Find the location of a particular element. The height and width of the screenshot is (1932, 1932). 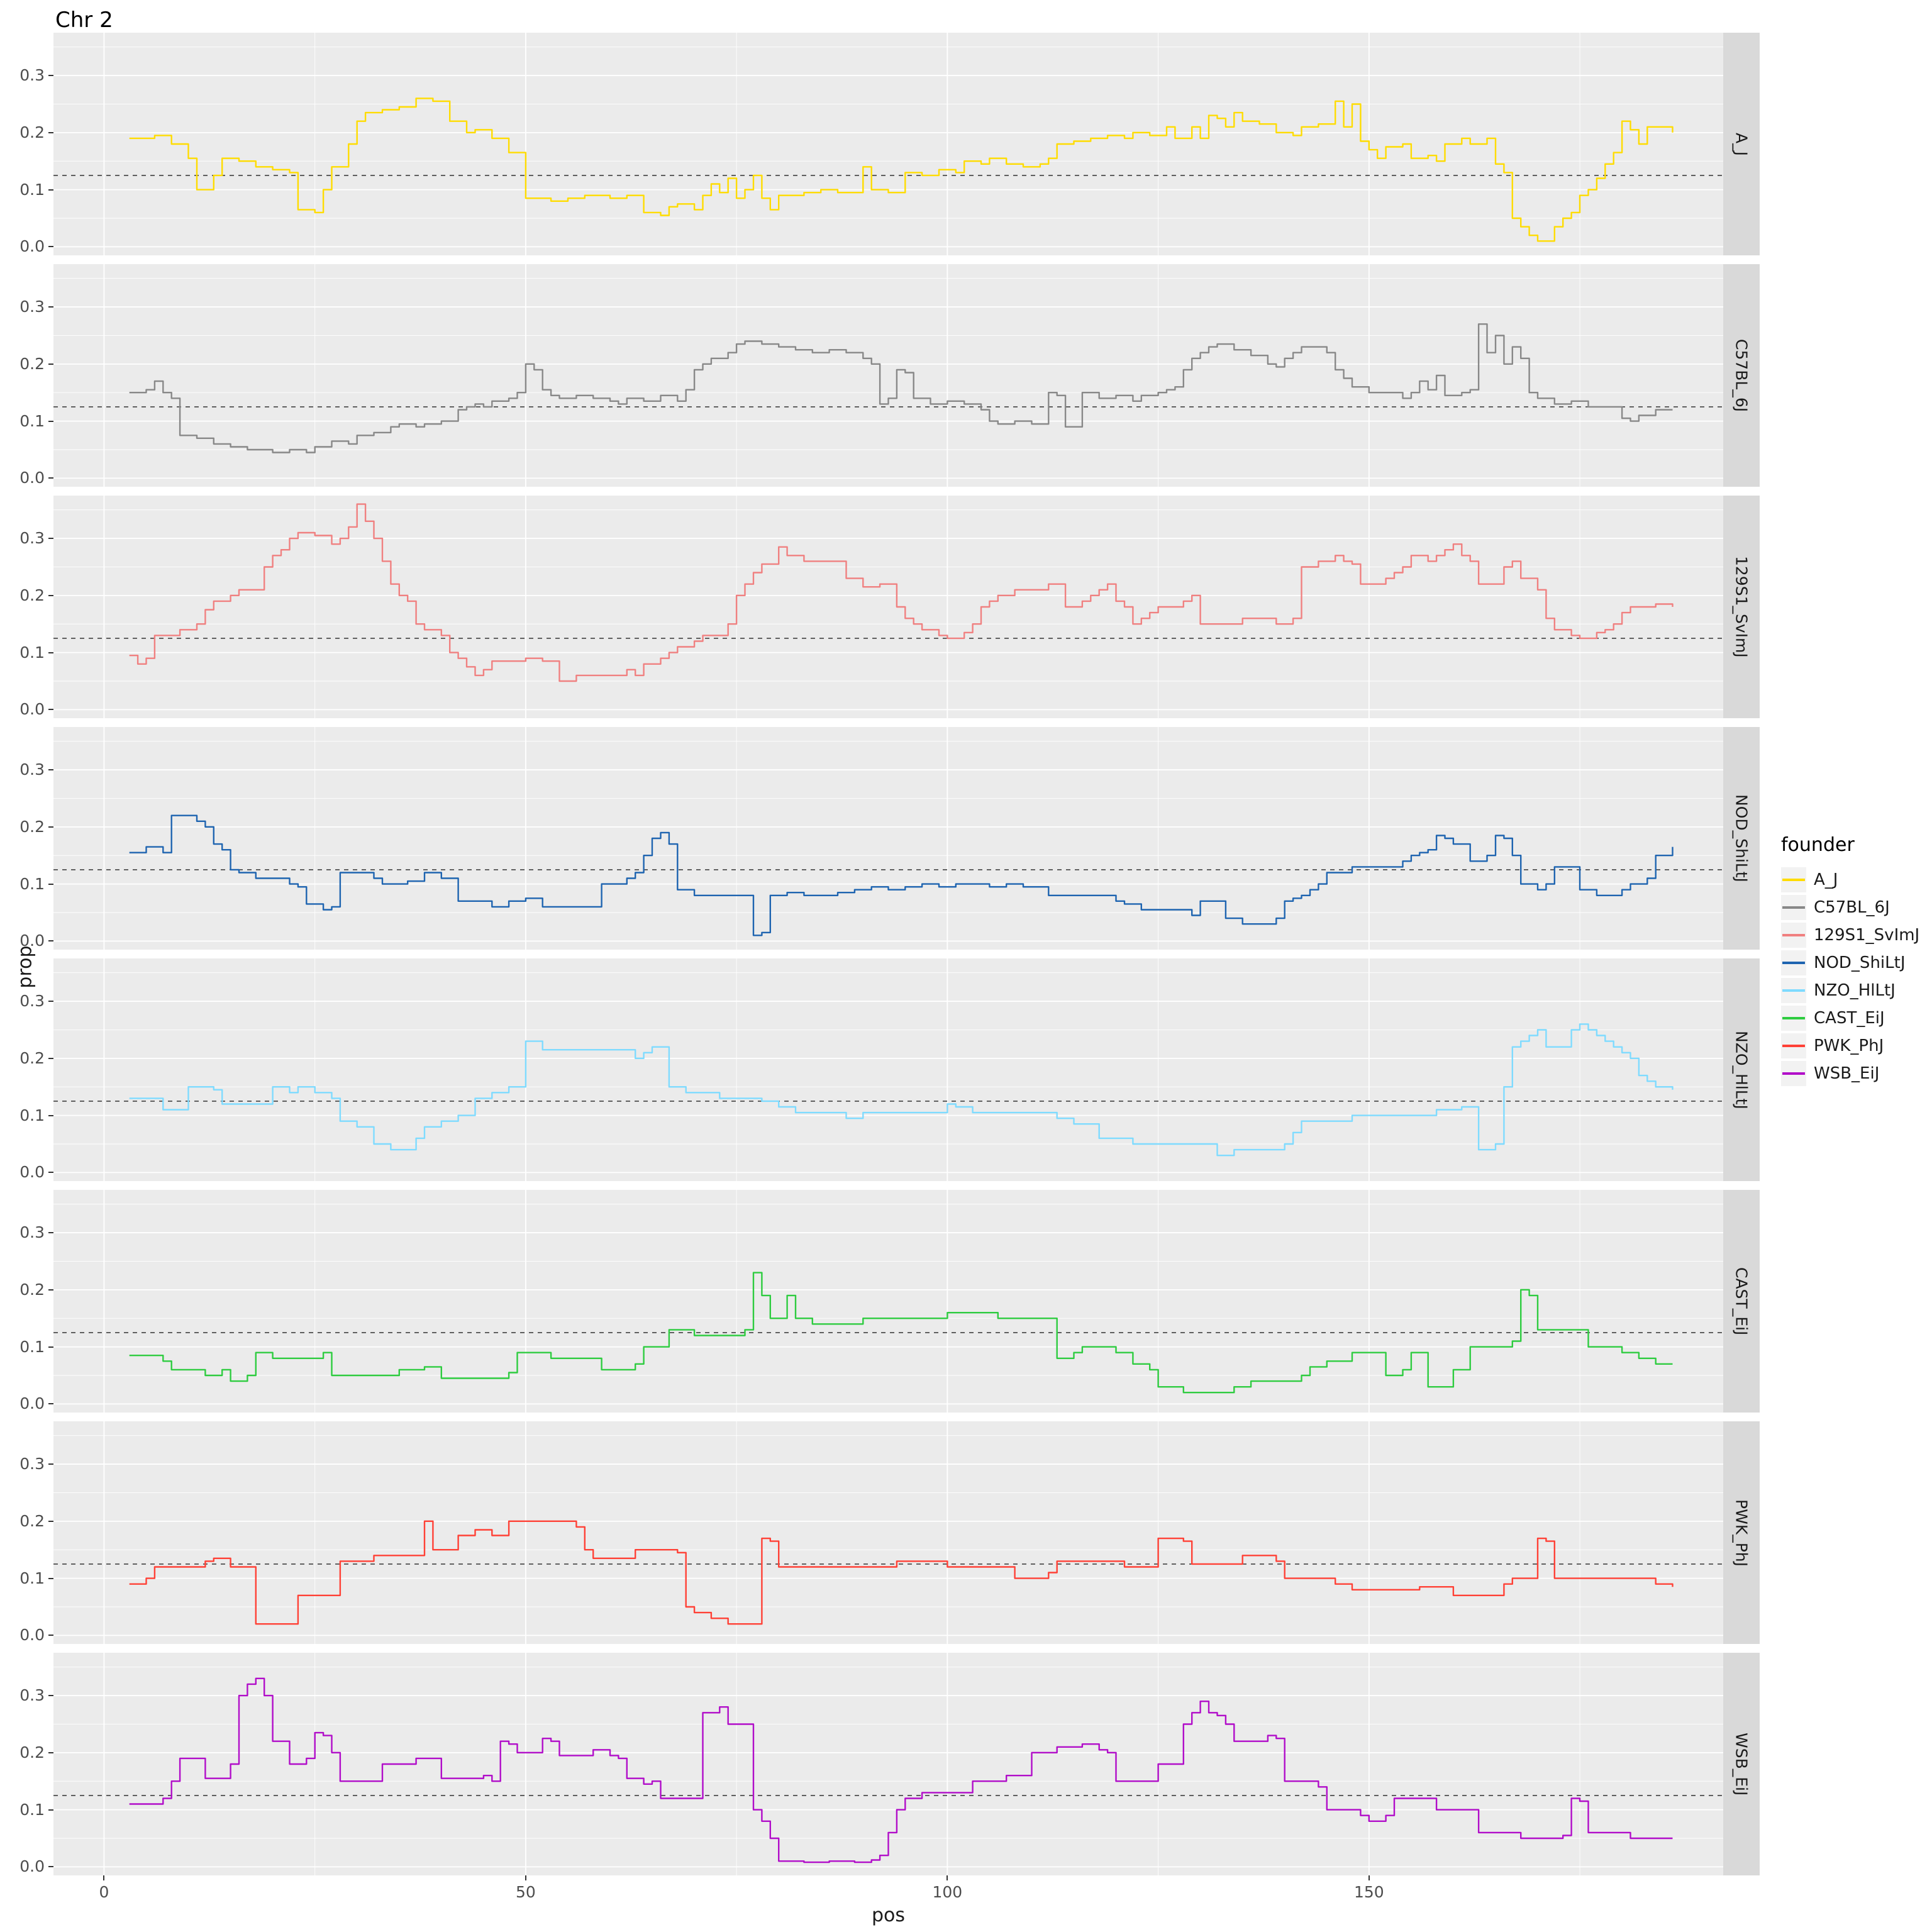

series-line-A_J is located at coordinates (901, 169).